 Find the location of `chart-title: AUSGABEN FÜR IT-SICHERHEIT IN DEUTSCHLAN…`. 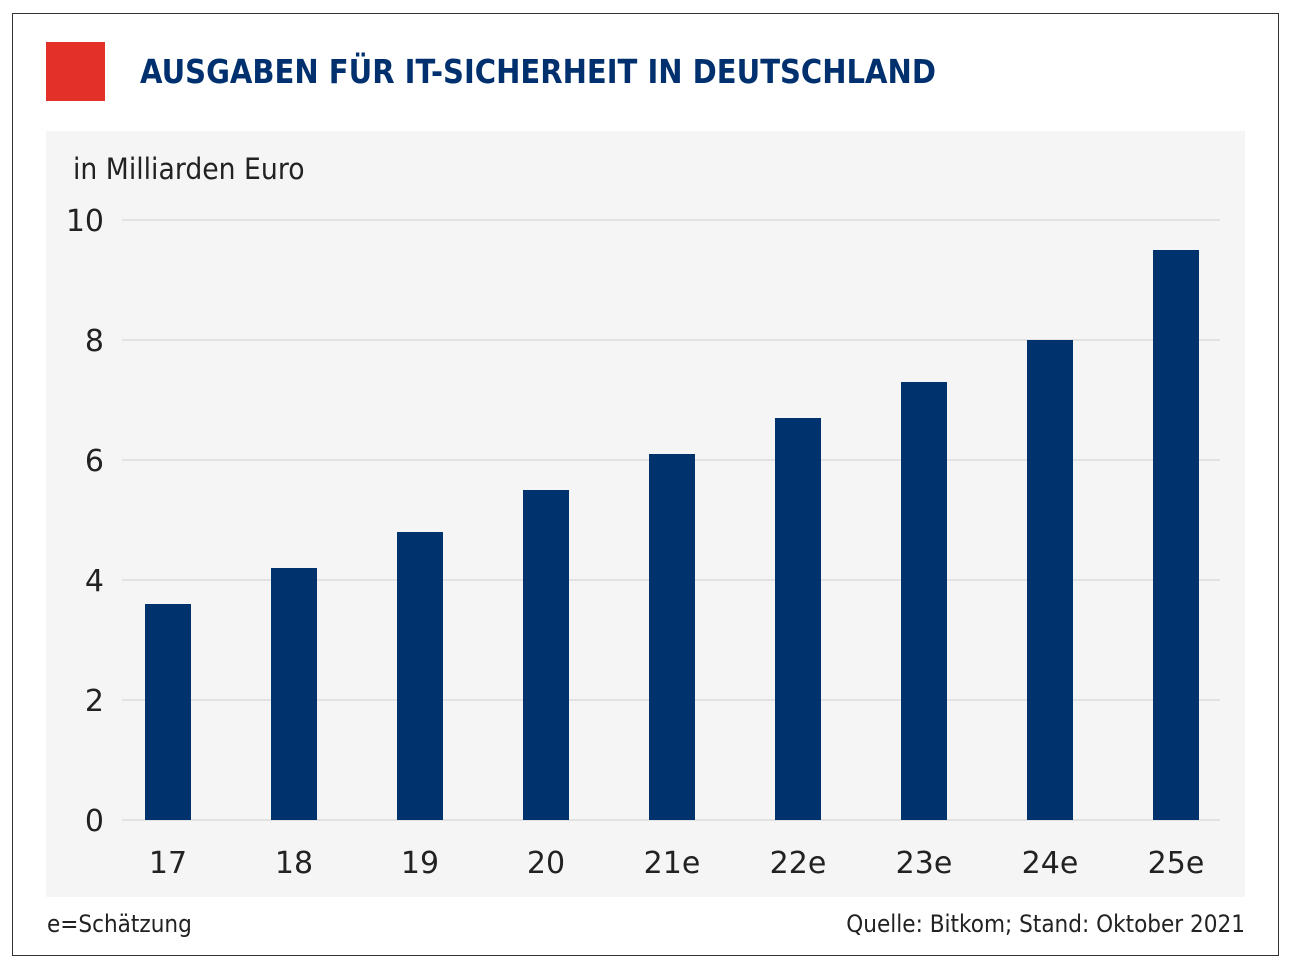

chart-title: AUSGABEN FÜR IT-SICHERHEIT IN DEUTSCHLAN… is located at coordinates (538, 71).